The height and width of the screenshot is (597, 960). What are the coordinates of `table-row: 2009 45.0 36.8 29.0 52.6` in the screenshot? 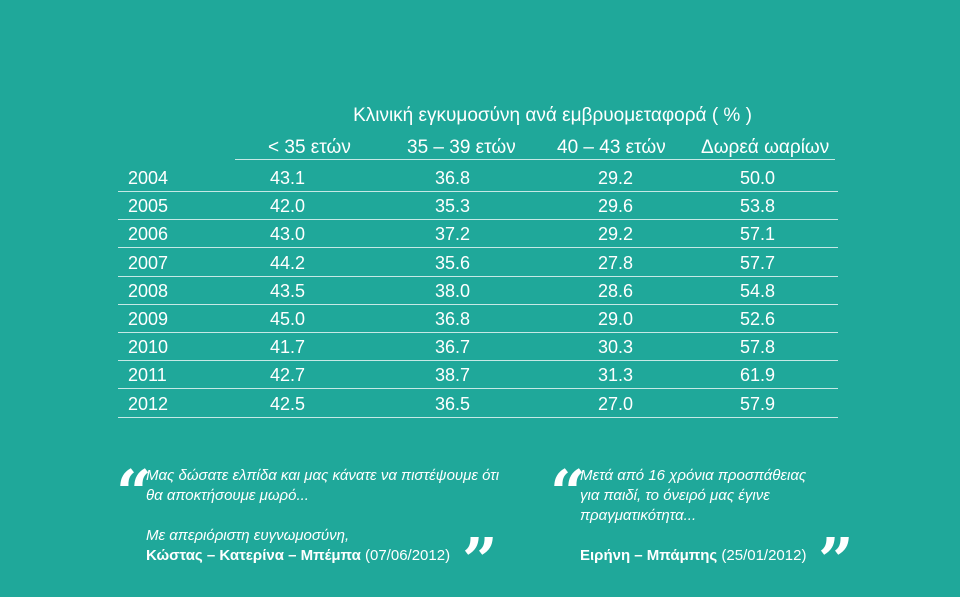 It's located at (478, 319).